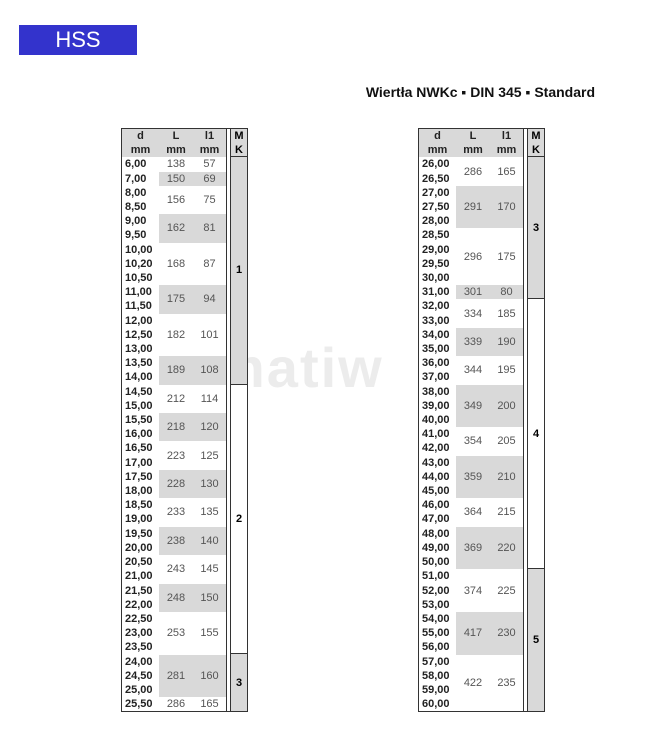  Describe the element at coordinates (210, 299) in the screenshot. I see `flute-length-cell: 94` at that location.